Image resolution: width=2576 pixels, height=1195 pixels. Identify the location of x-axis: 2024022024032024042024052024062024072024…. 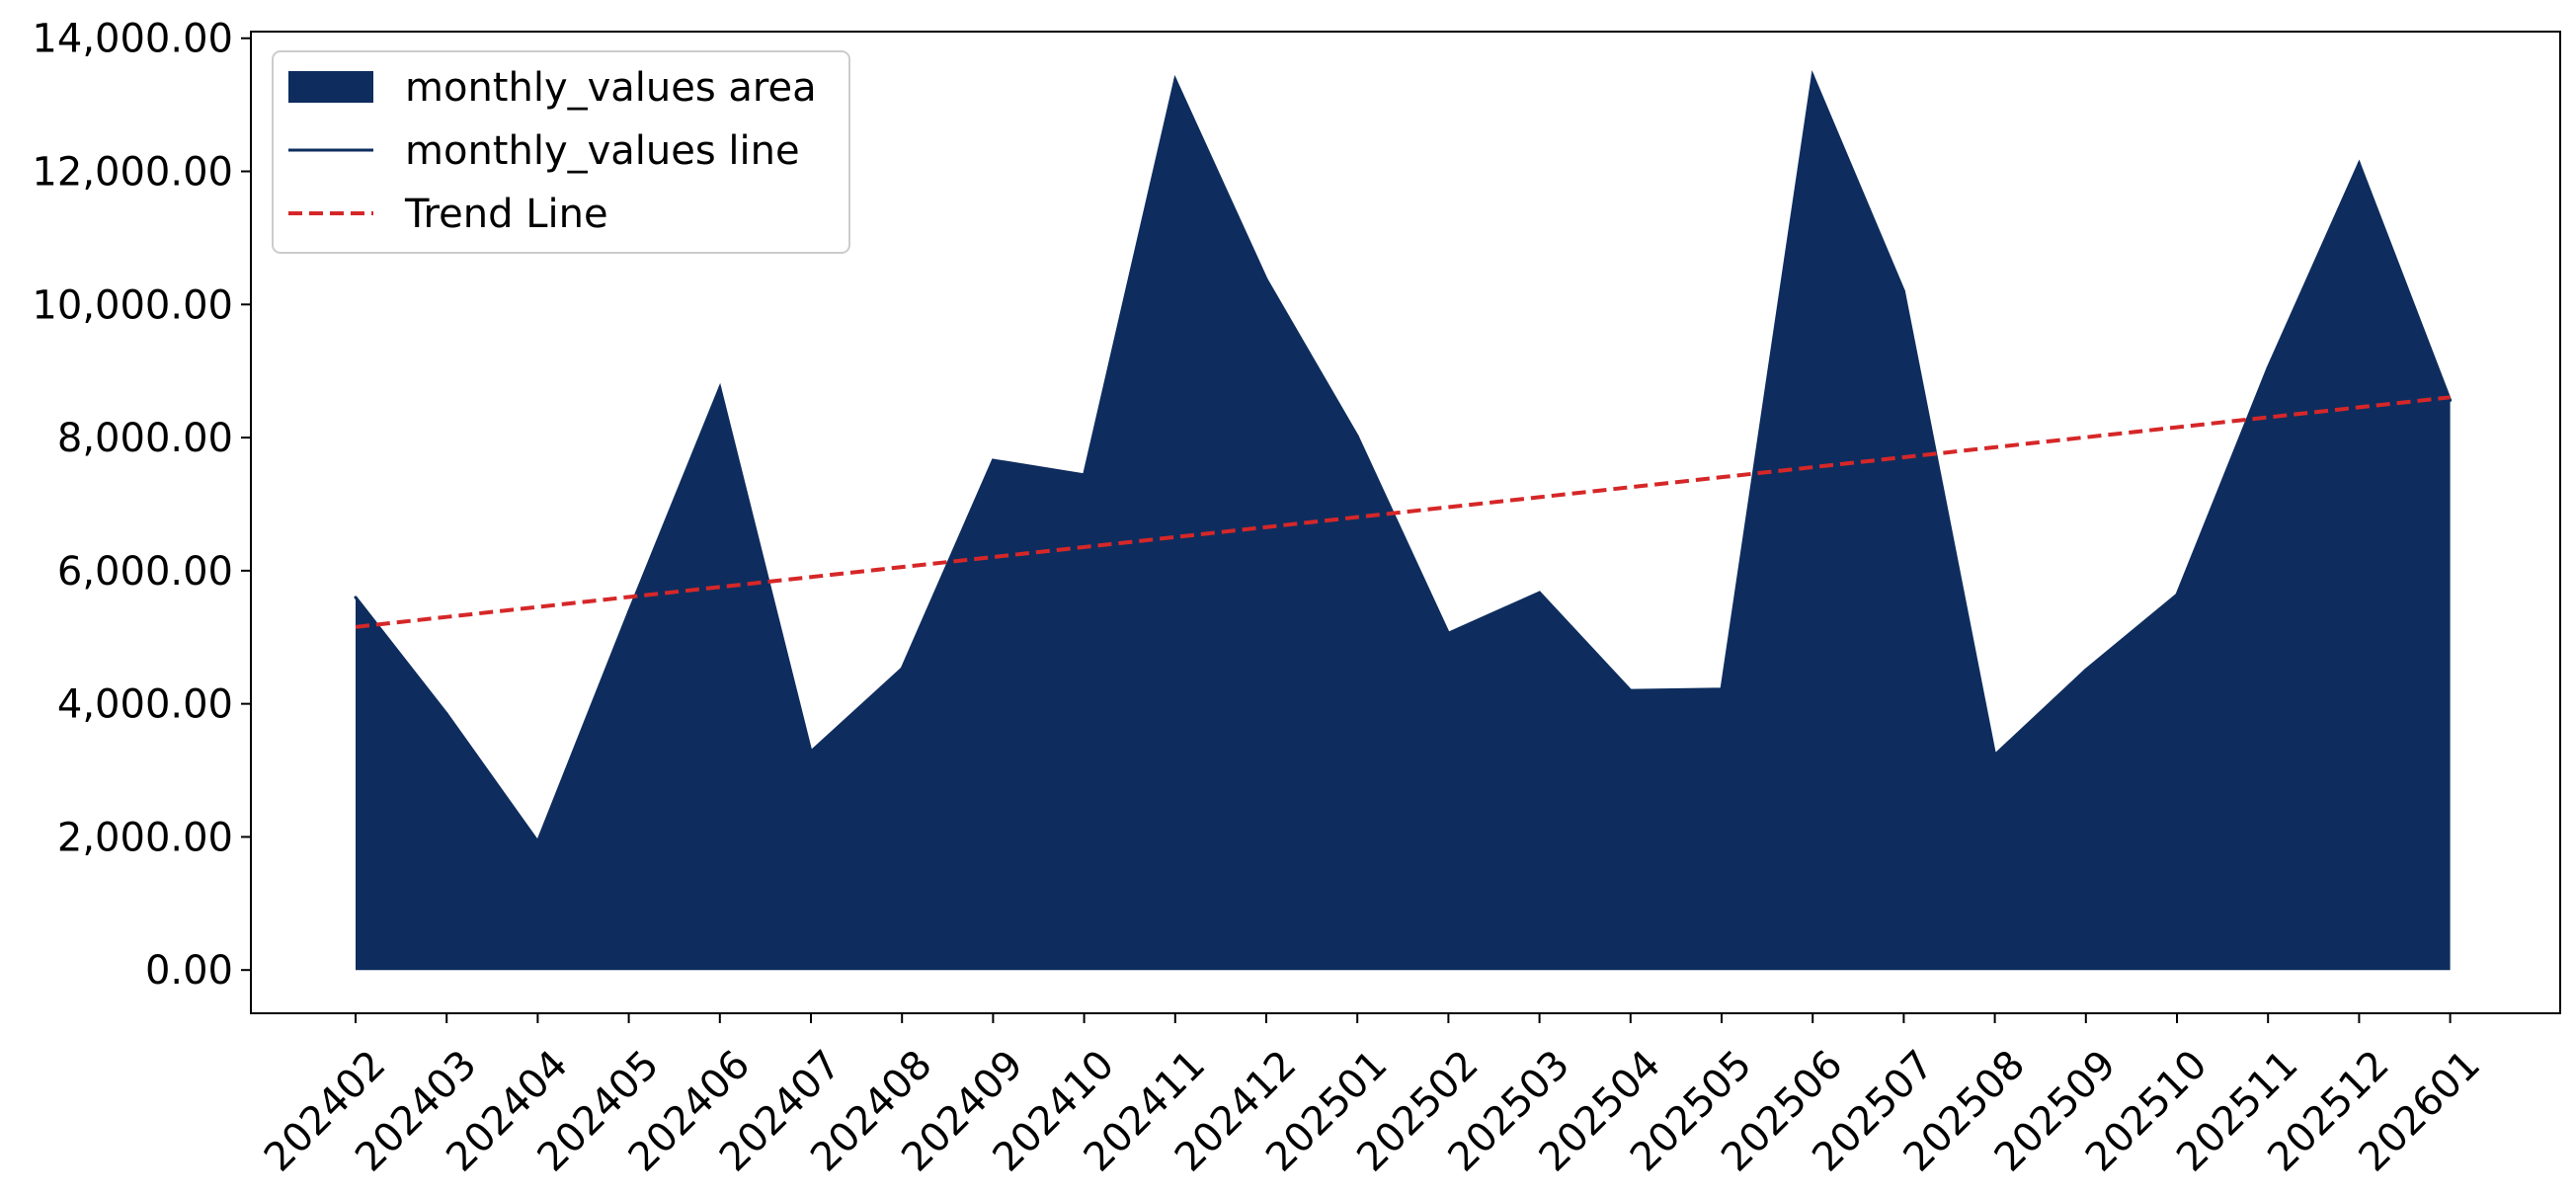
(1372, 1096).